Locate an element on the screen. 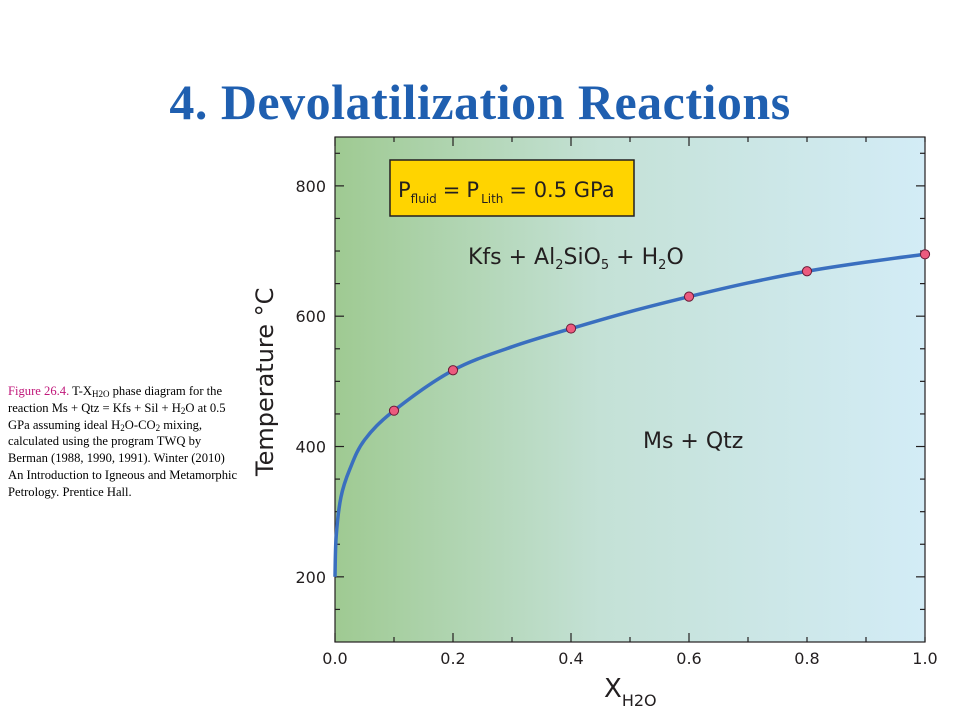 Image resolution: width=960 pixels, height=720 pixels. caption-sub-2c: 2 is located at coordinates (158, 427).